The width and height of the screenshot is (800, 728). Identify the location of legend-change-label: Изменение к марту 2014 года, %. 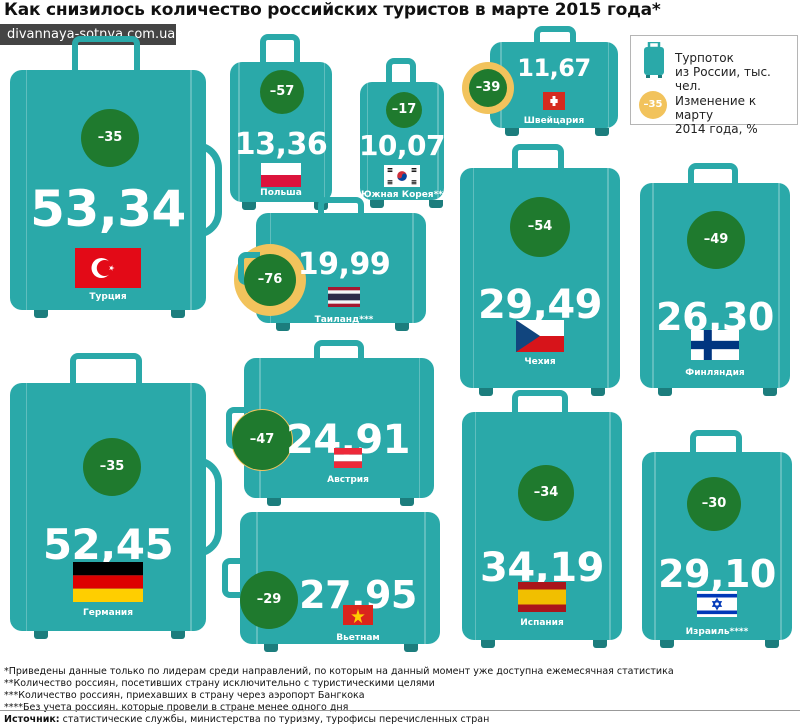
(736, 115).